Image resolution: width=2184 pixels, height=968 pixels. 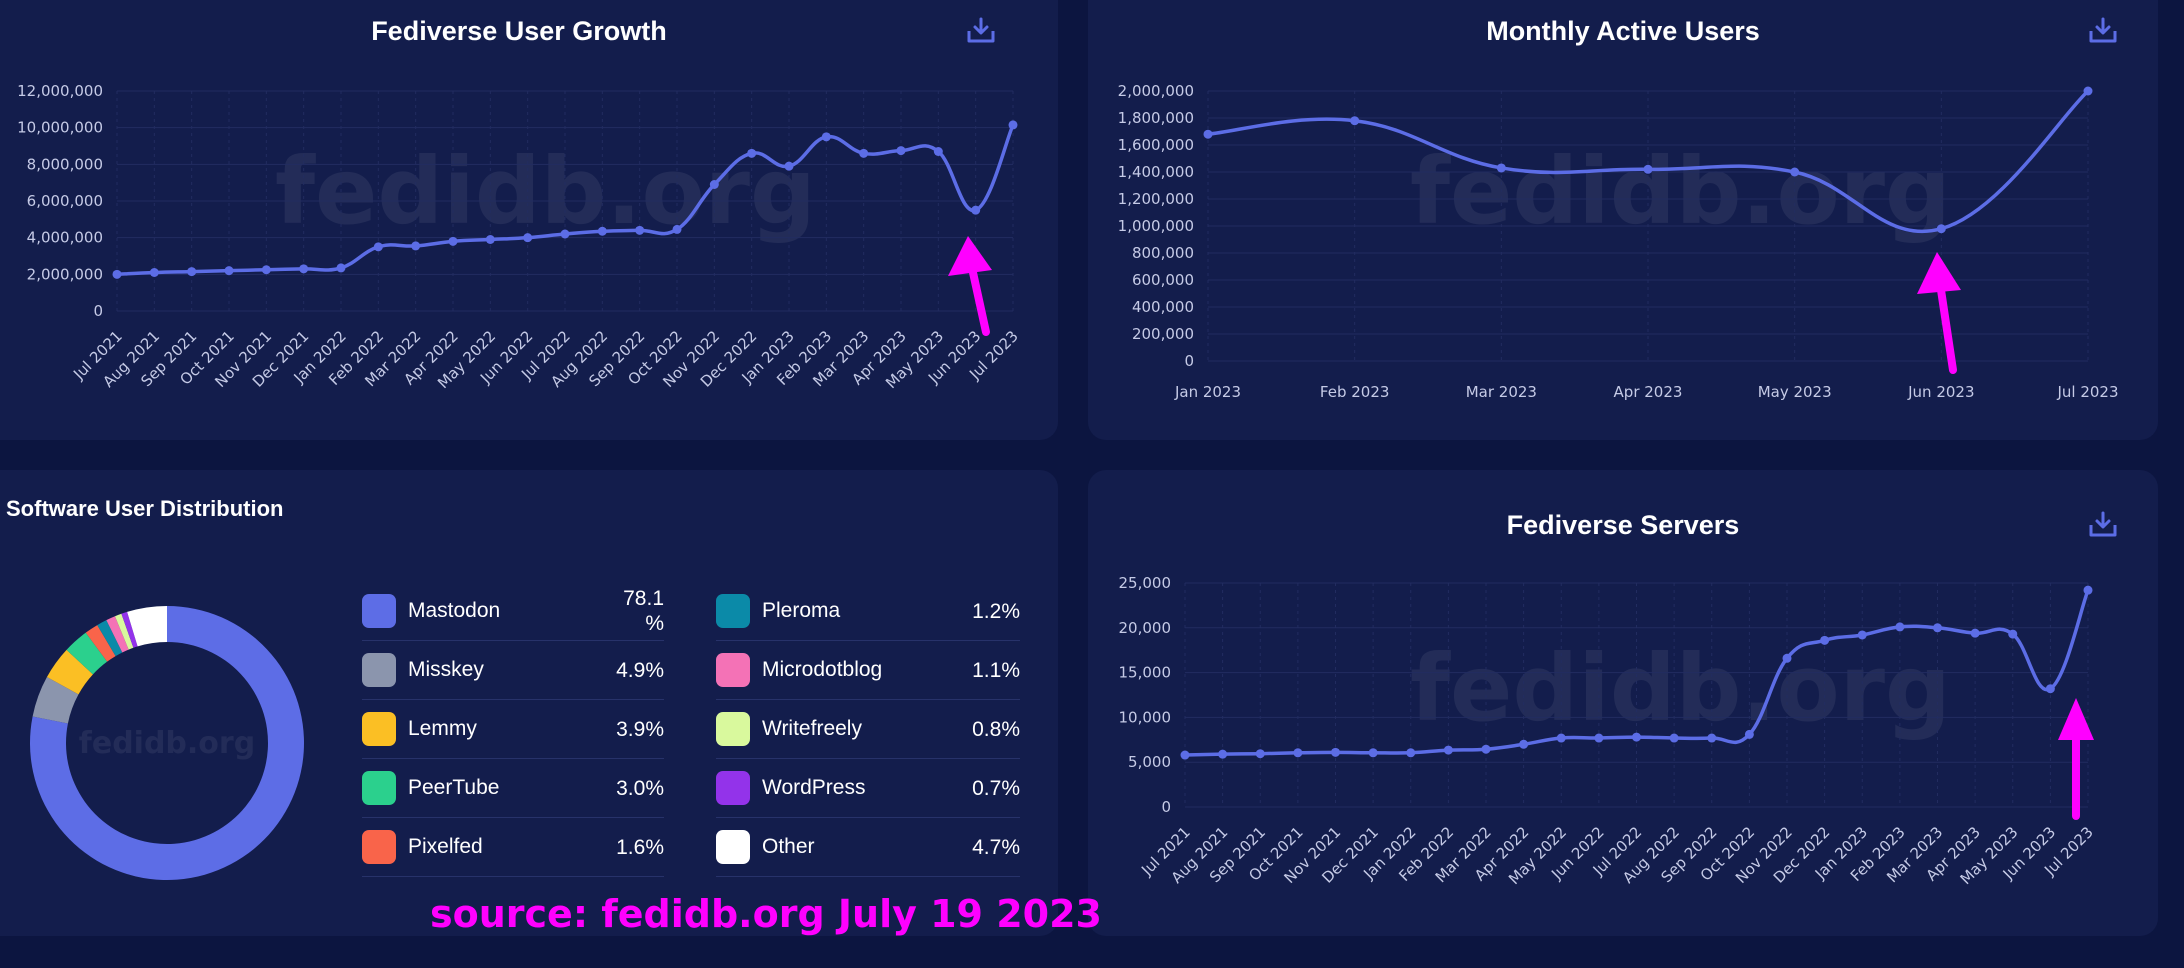 What do you see at coordinates (513, 788) in the screenshot?
I see `legend-item: PeerTube 3.0%` at bounding box center [513, 788].